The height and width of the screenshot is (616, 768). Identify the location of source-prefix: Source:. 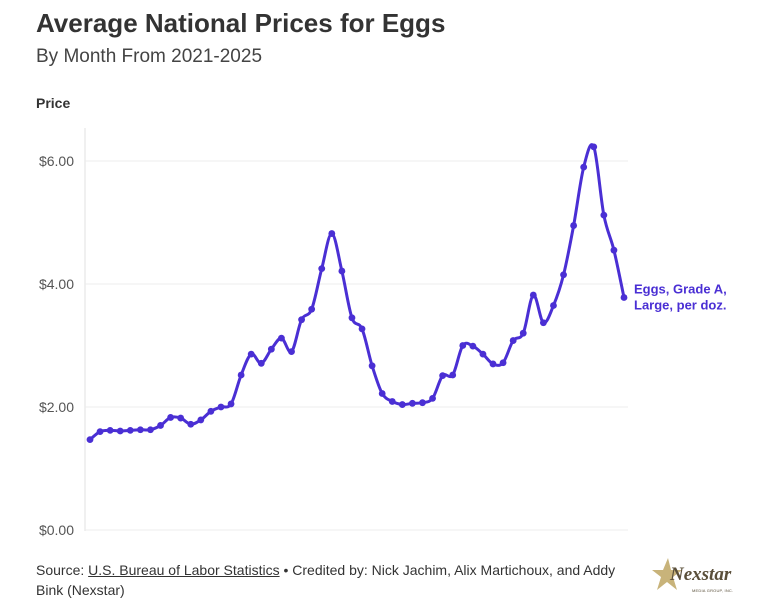
(62, 570).